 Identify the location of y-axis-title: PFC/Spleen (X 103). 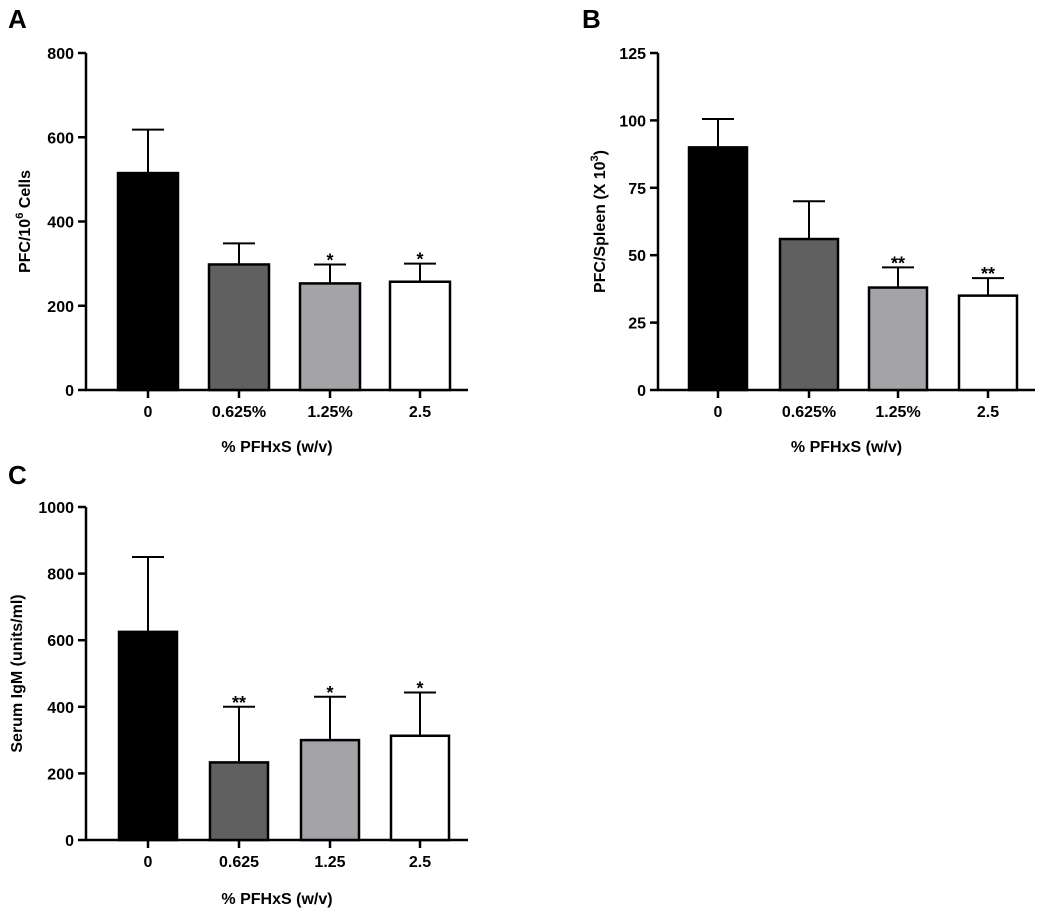
(599, 221).